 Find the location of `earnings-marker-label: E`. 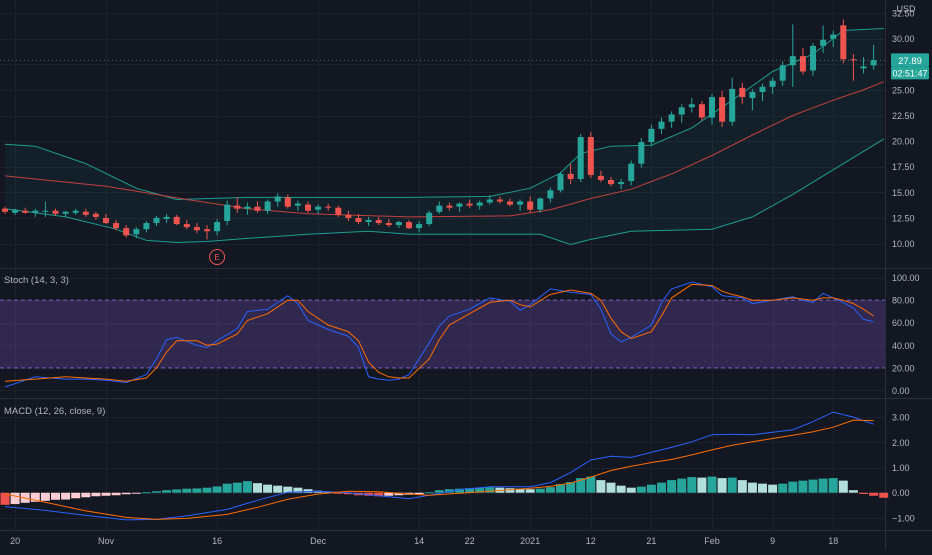

earnings-marker-label: E is located at coordinates (216, 257).